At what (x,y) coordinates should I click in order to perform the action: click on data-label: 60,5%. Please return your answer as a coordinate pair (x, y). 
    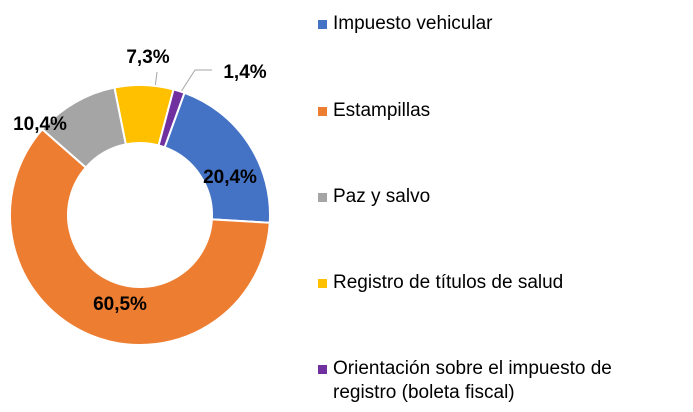
    Looking at the image, I should click on (120, 304).